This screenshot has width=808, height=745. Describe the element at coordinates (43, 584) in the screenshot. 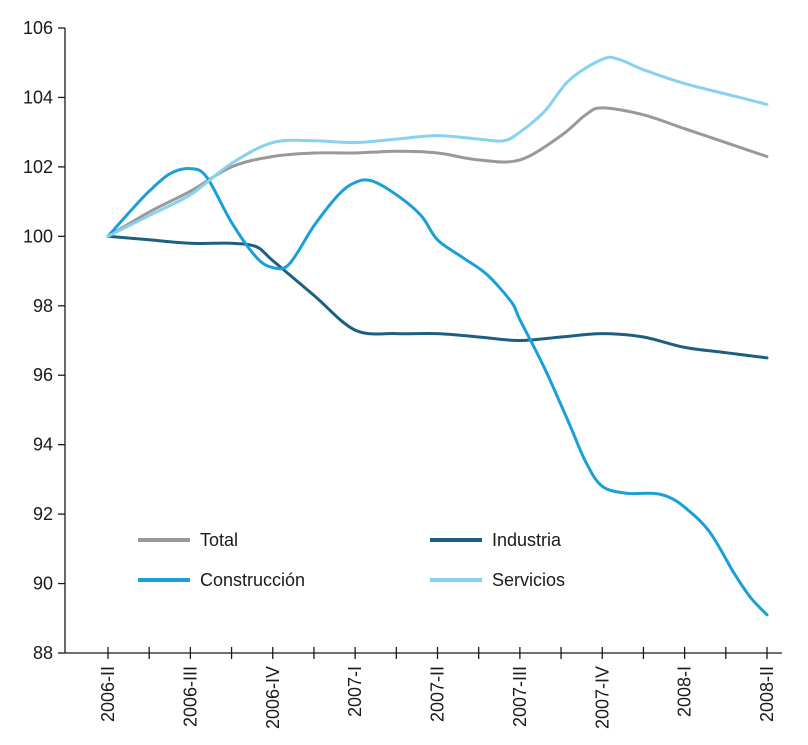

I see `y-tick-label: 90` at that location.